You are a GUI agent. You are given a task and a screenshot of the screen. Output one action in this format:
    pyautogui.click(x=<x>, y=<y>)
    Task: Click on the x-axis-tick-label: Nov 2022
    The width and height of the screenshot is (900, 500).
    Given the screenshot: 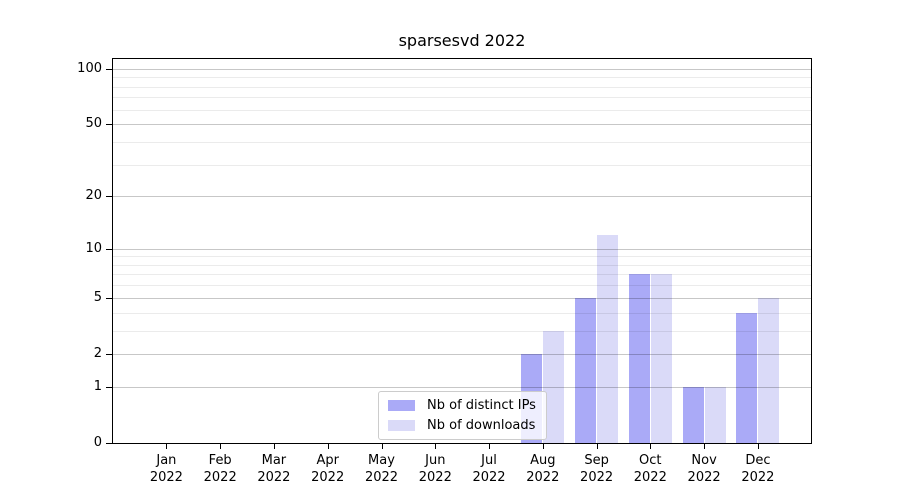 What is the action you would take?
    pyautogui.click(x=704, y=469)
    